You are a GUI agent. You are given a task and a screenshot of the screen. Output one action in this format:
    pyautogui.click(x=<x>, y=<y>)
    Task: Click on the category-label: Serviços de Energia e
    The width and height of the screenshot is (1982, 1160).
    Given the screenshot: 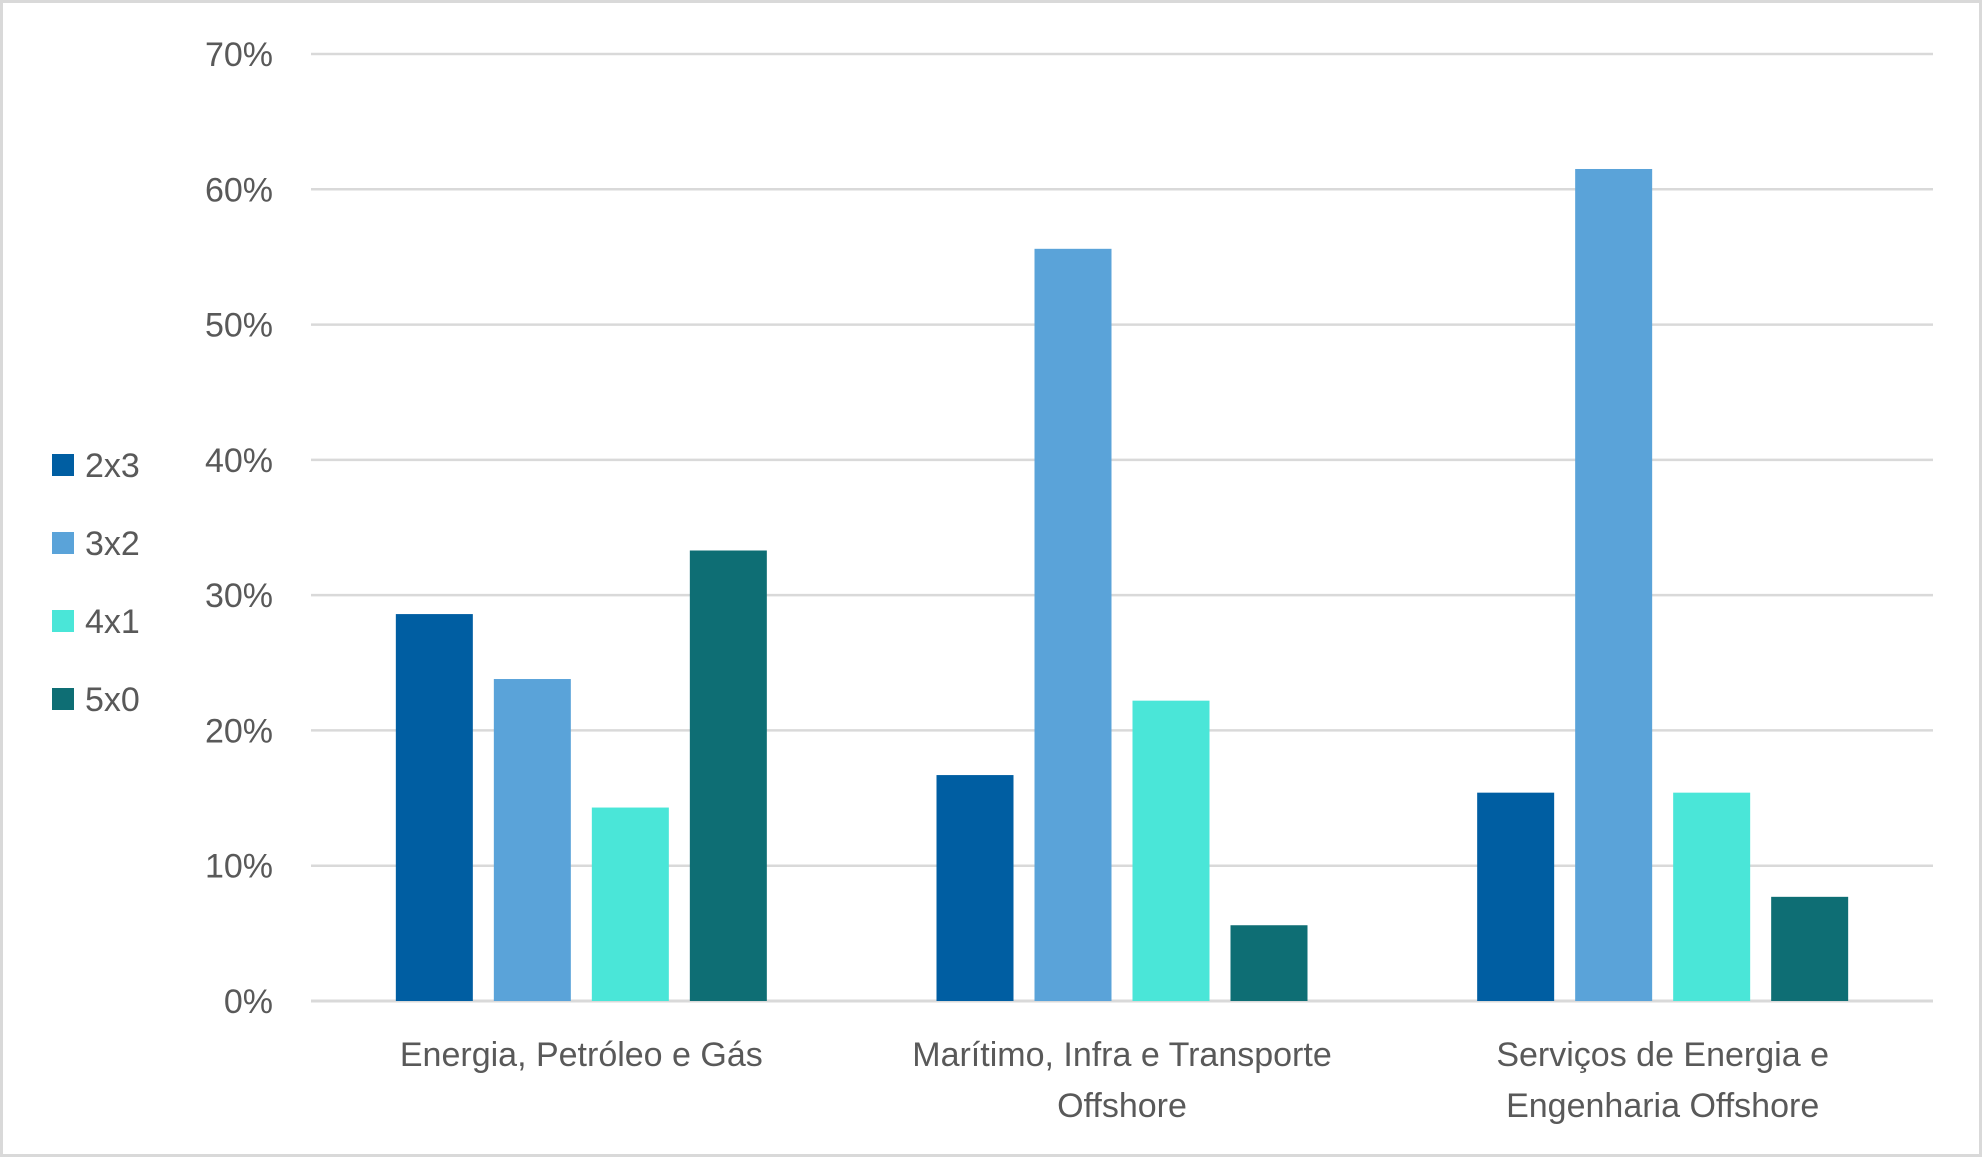 What is the action you would take?
    pyautogui.click(x=1662, y=1055)
    